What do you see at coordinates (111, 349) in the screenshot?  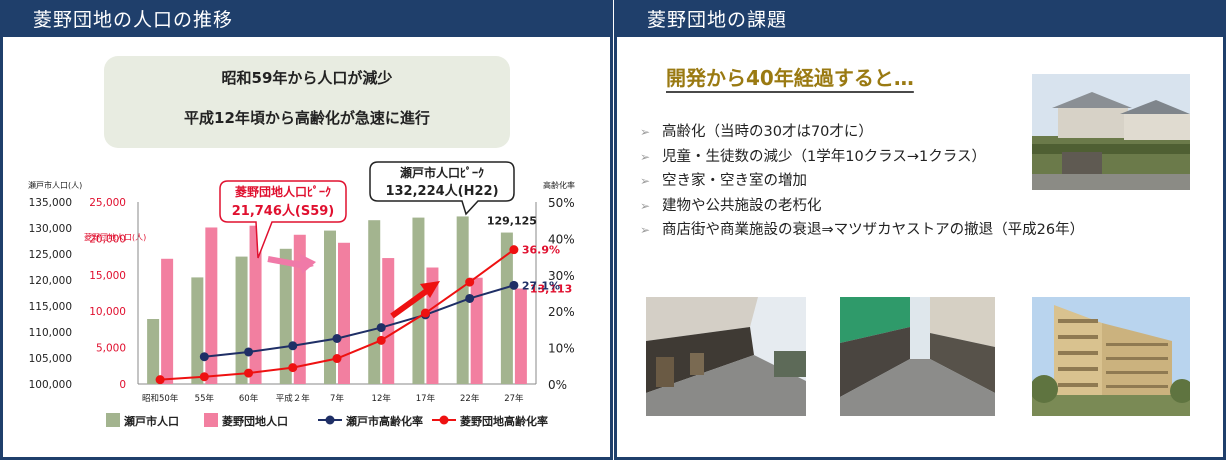 I see `y-left-inner-tick: 5,000` at bounding box center [111, 349].